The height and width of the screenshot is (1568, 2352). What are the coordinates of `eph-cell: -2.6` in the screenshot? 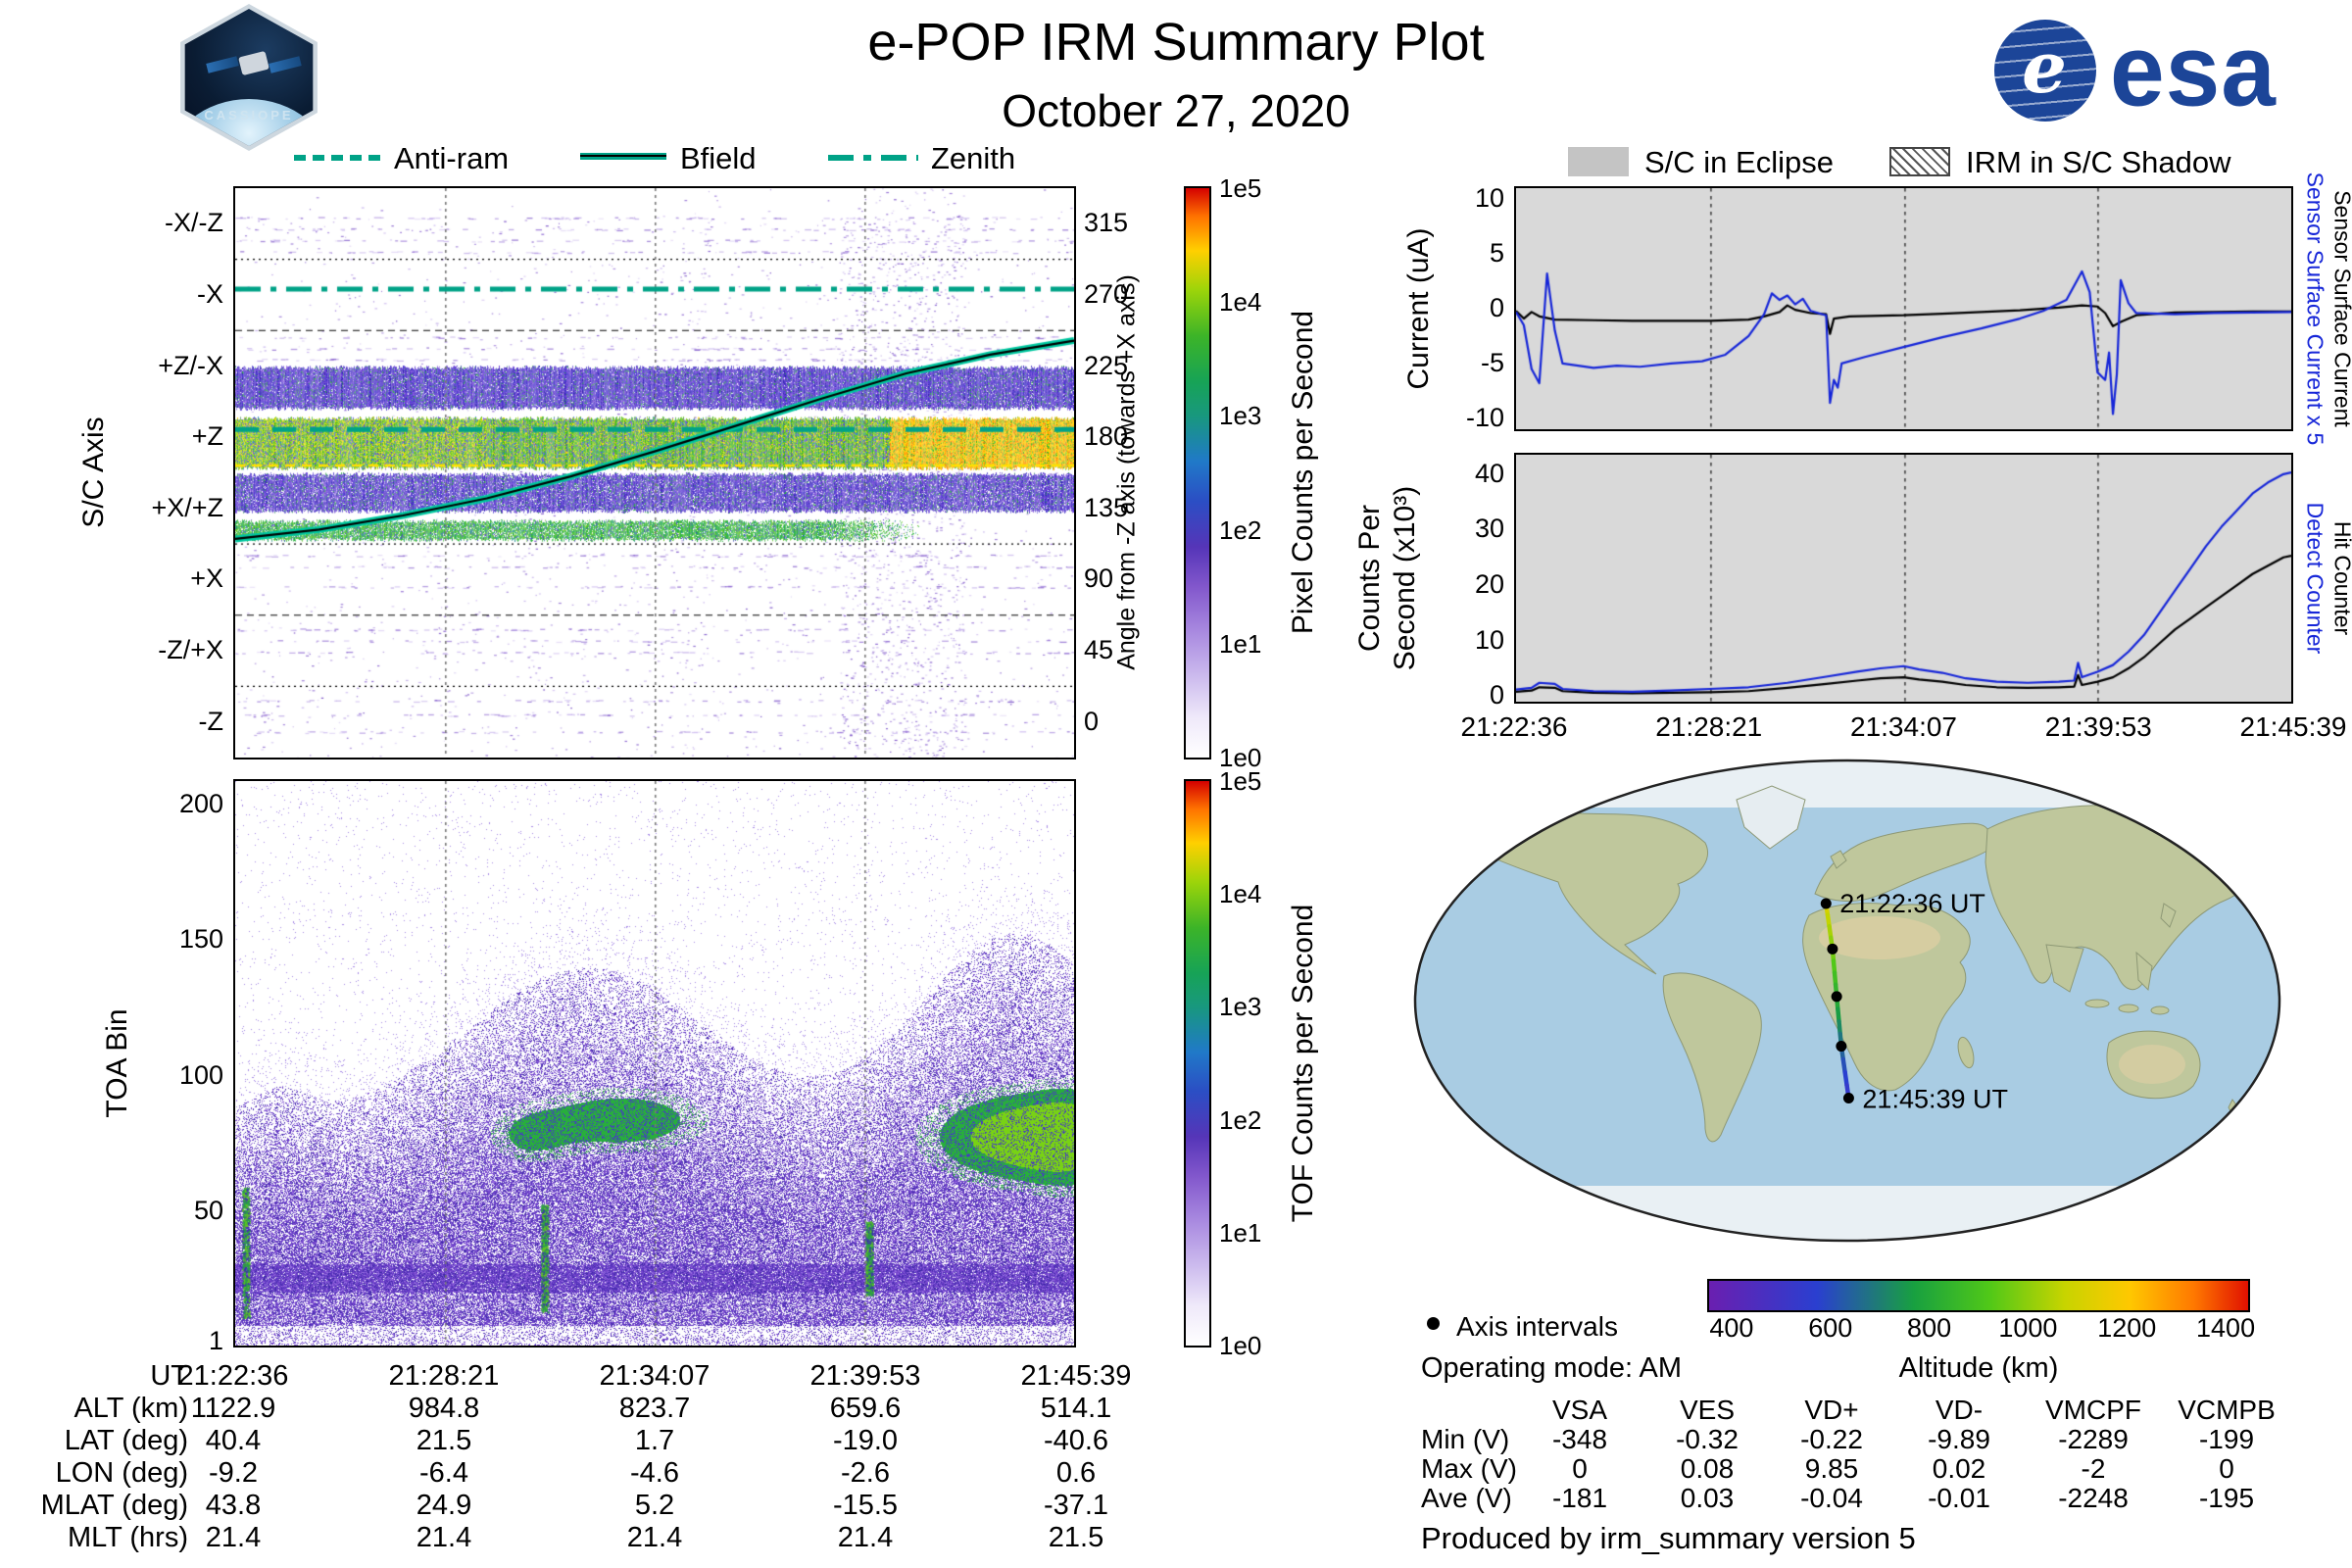 It's located at (865, 1473).